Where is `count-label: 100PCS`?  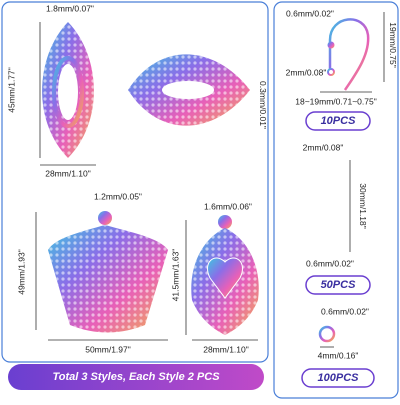
count-label: 100PCS is located at coordinates (339, 378).